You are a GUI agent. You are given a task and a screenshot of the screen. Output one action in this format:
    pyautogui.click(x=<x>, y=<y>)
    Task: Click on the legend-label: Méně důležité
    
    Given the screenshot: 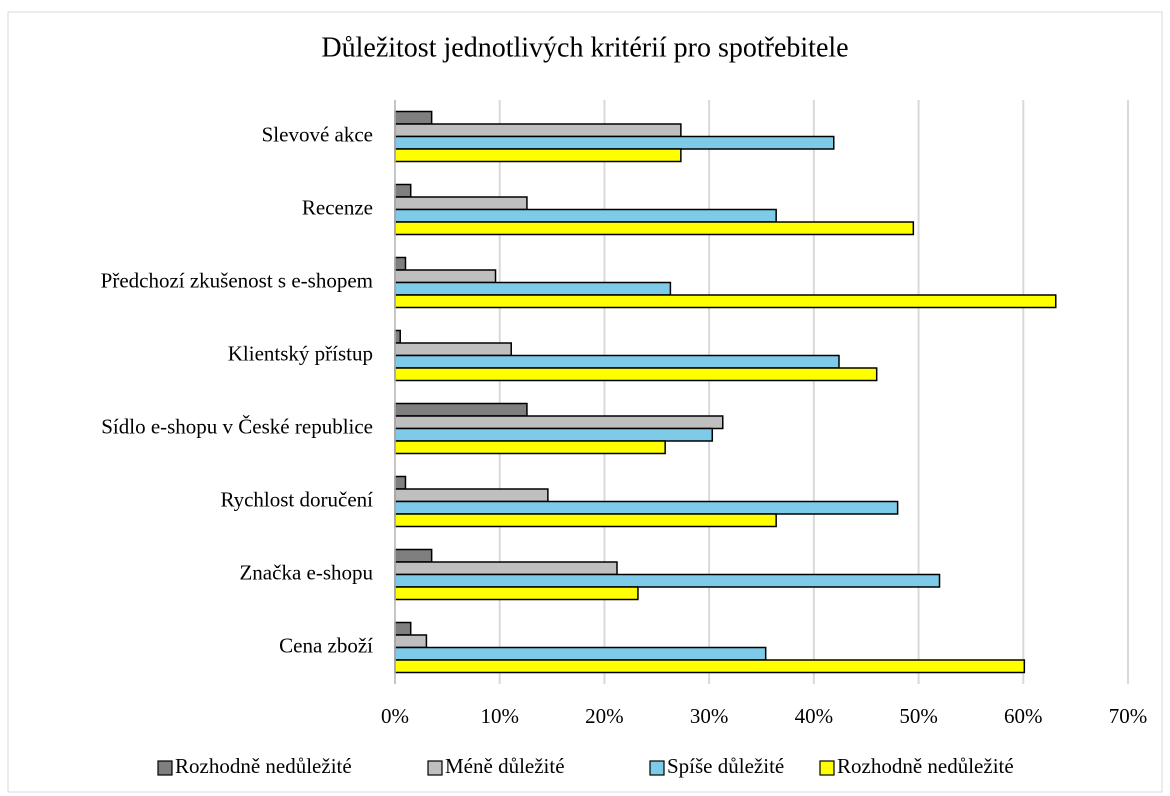 What is the action you would take?
    pyautogui.click(x=505, y=766)
    